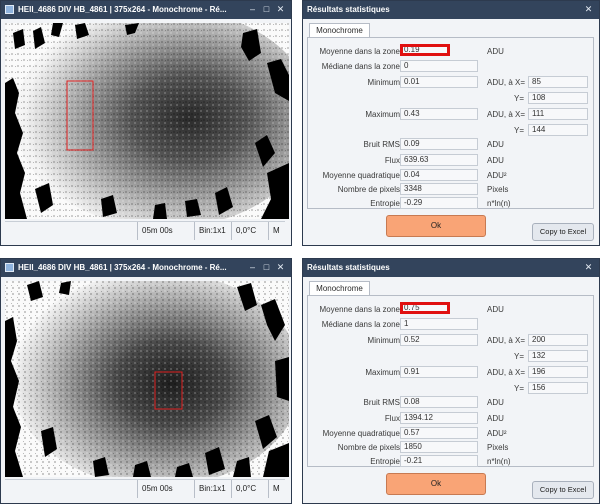  I want to click on flux-value: 639.63, so click(439, 160).